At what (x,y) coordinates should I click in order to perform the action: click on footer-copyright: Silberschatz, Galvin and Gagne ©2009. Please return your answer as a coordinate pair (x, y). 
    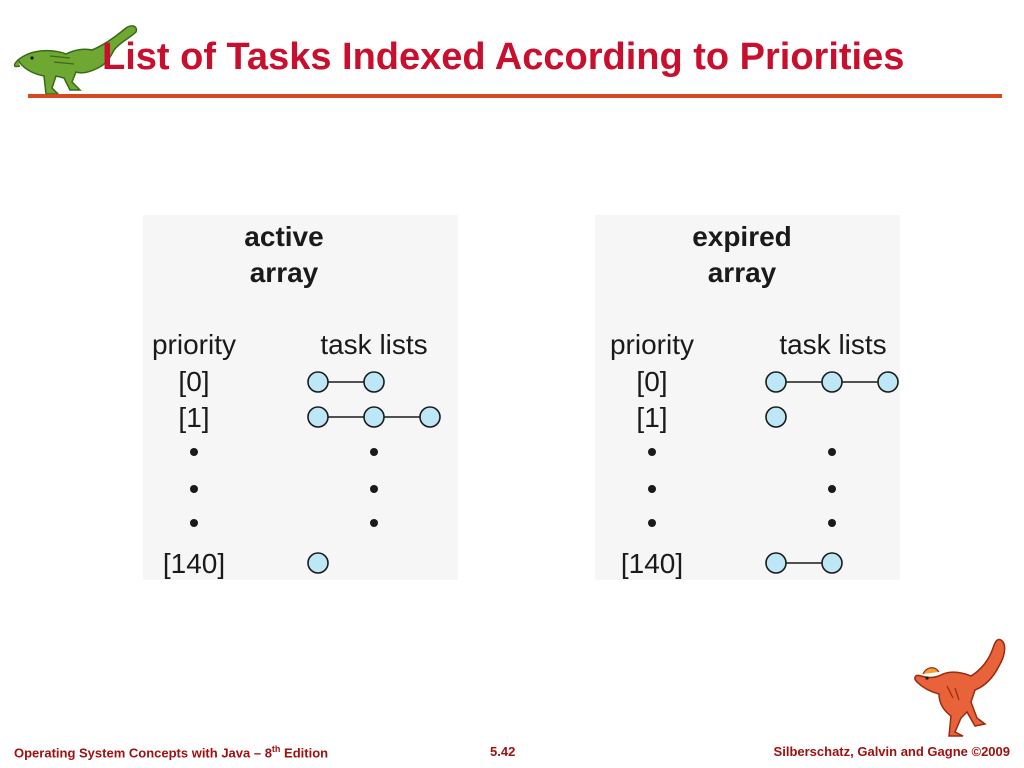
    Looking at the image, I should click on (891, 751).